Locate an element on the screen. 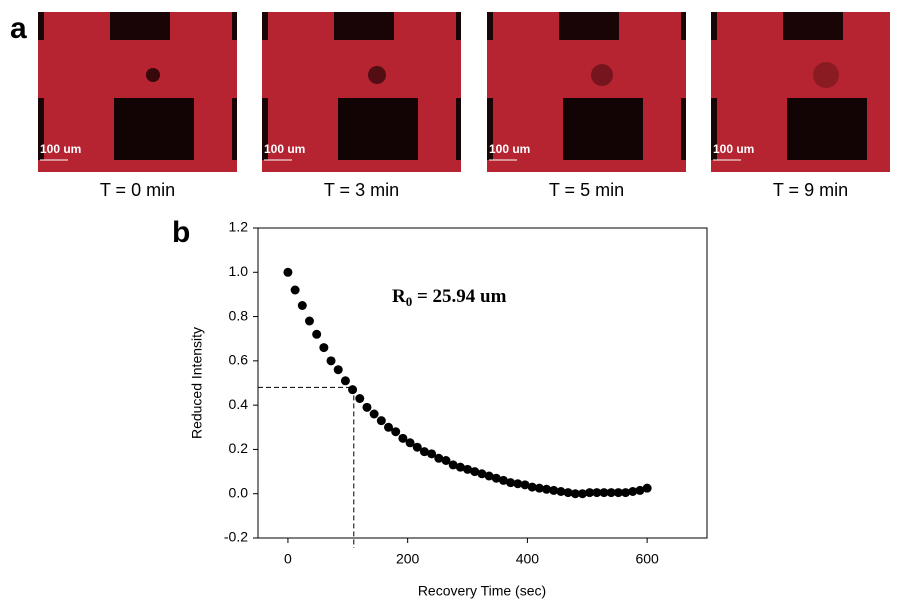  y-tick-label: 0.0 is located at coordinates (239, 492).